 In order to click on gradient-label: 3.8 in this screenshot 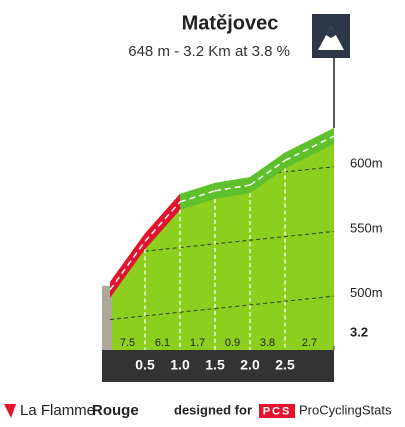, I will do `click(267, 343)`.